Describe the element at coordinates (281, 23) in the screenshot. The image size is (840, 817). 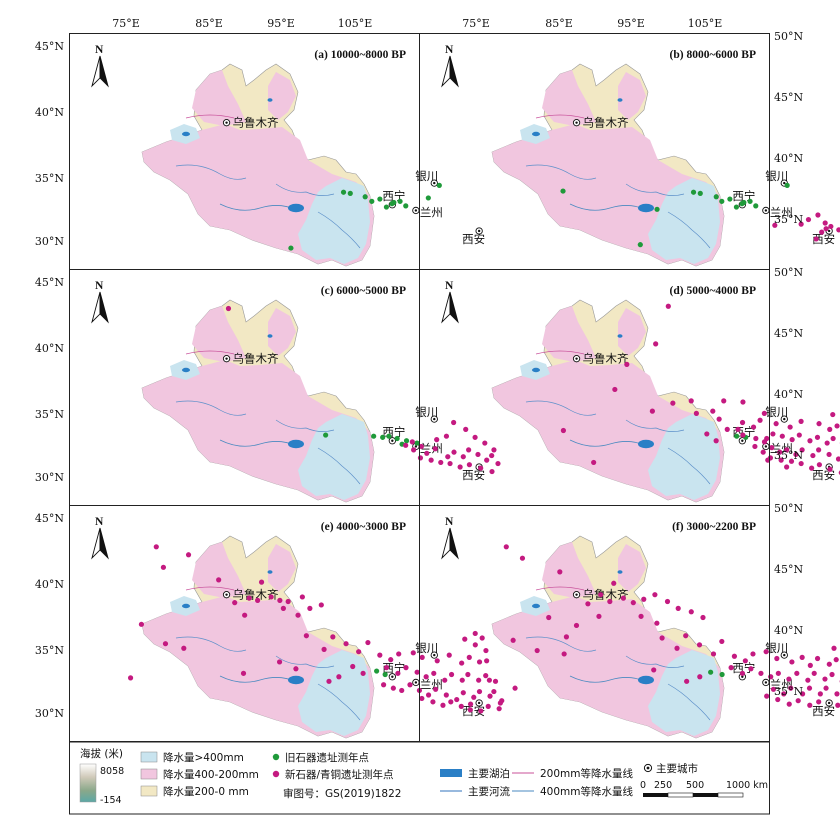
I see `axis-label: 95°E` at that location.